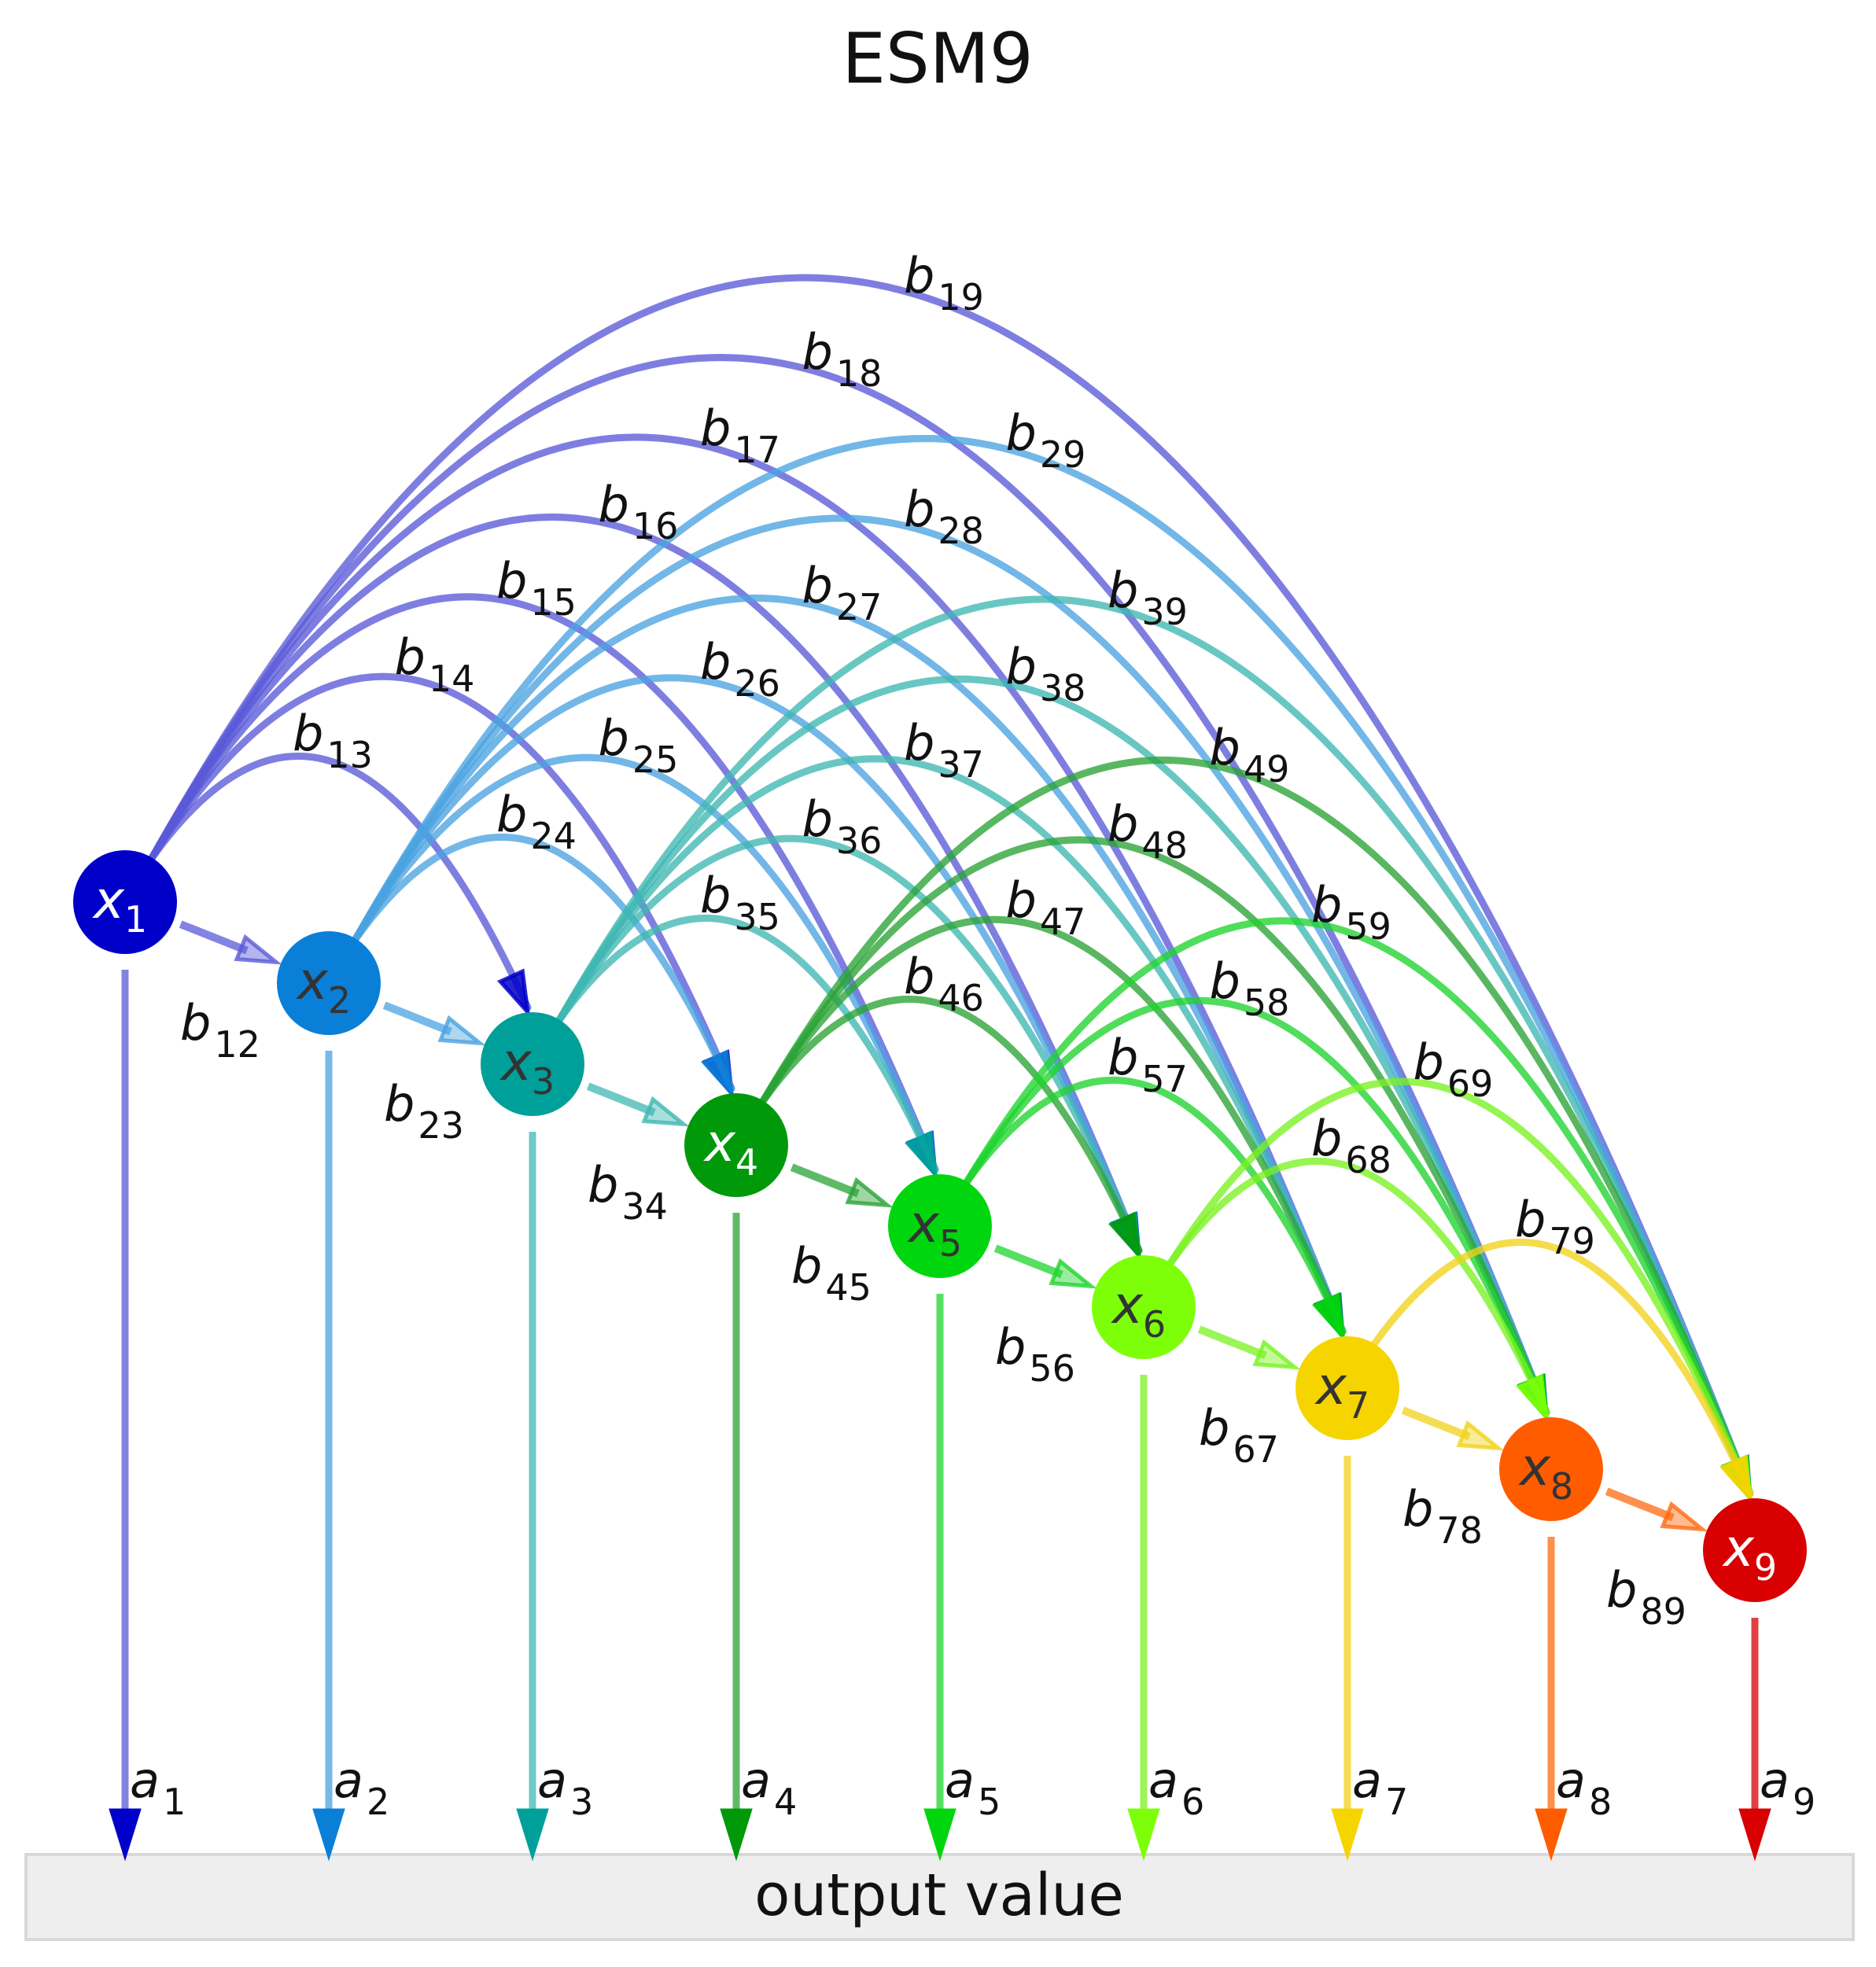 This screenshot has height=1967, width=1876. I want to click on edge-b25-label-base: b, so click(614, 738).